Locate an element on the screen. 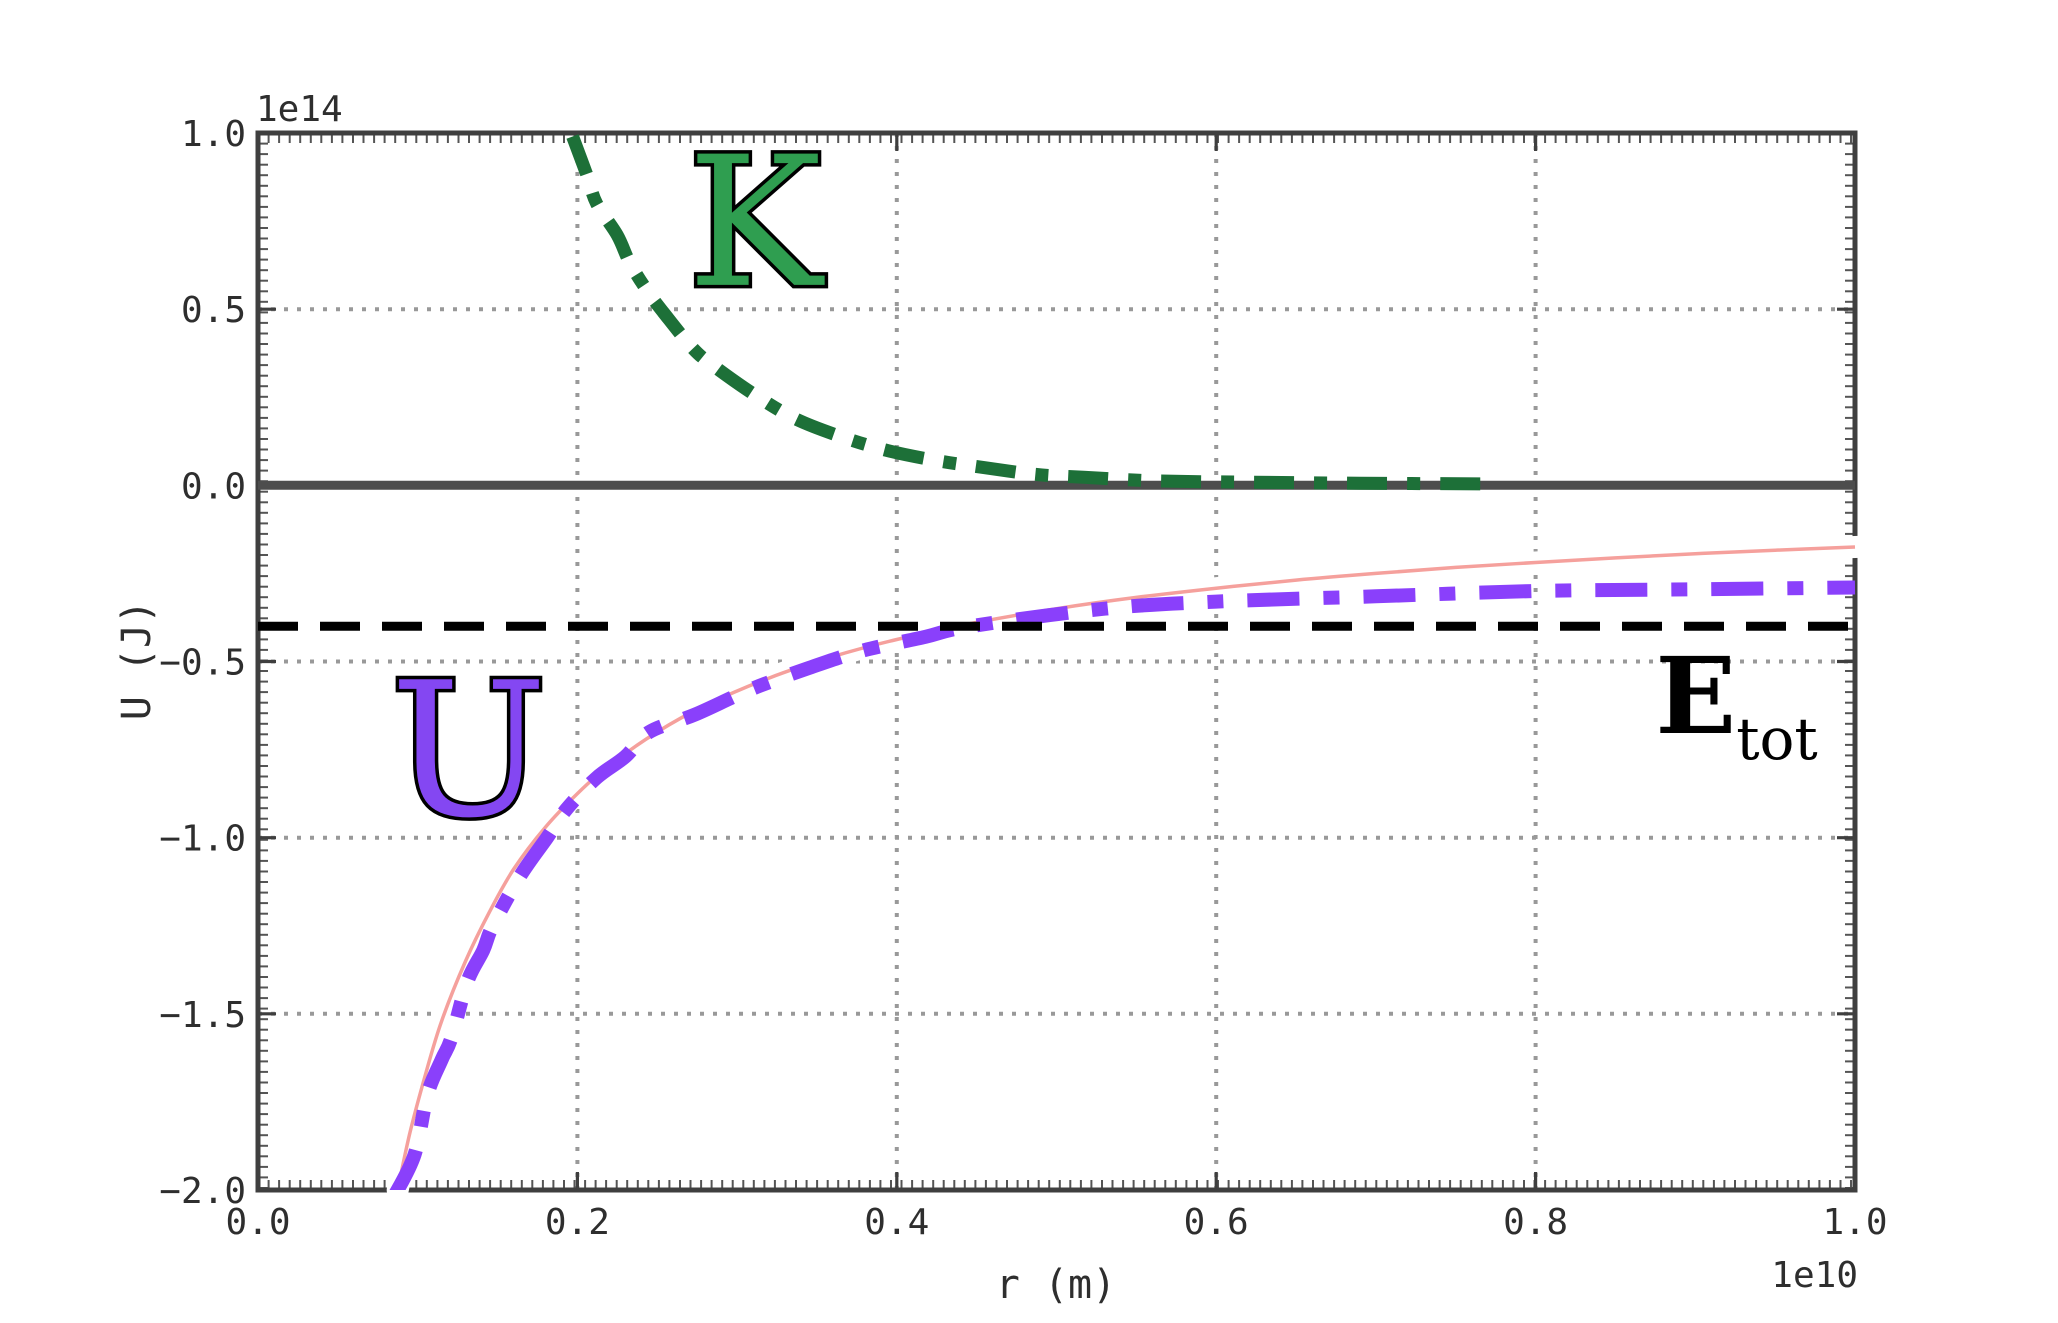  x-tick-label: 1.0 is located at coordinates (1854, 1222).